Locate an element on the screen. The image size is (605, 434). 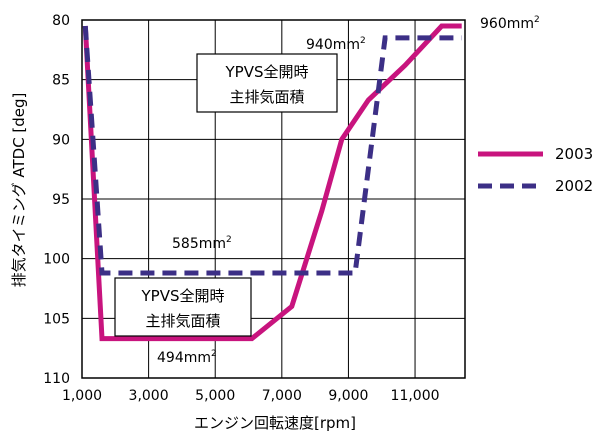
callout-box-bottom-line2: 主排気面積 is located at coordinates (182, 321).